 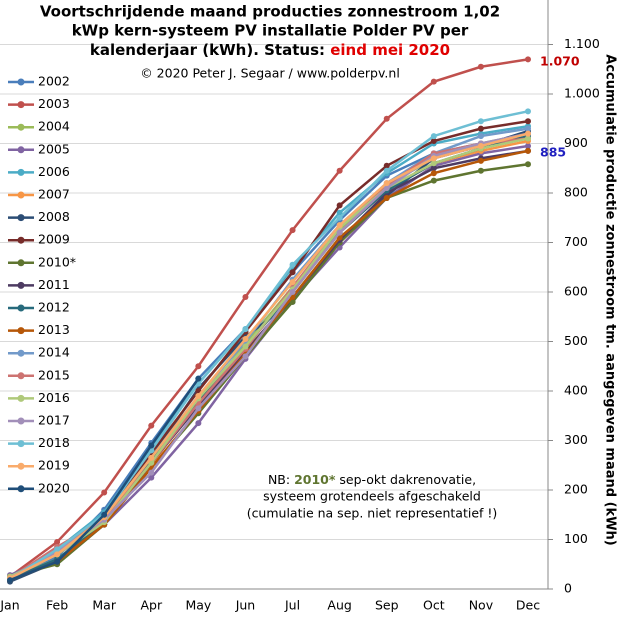 What do you see at coordinates (54, 307) in the screenshot?
I see `legend-label: 2012` at bounding box center [54, 307].